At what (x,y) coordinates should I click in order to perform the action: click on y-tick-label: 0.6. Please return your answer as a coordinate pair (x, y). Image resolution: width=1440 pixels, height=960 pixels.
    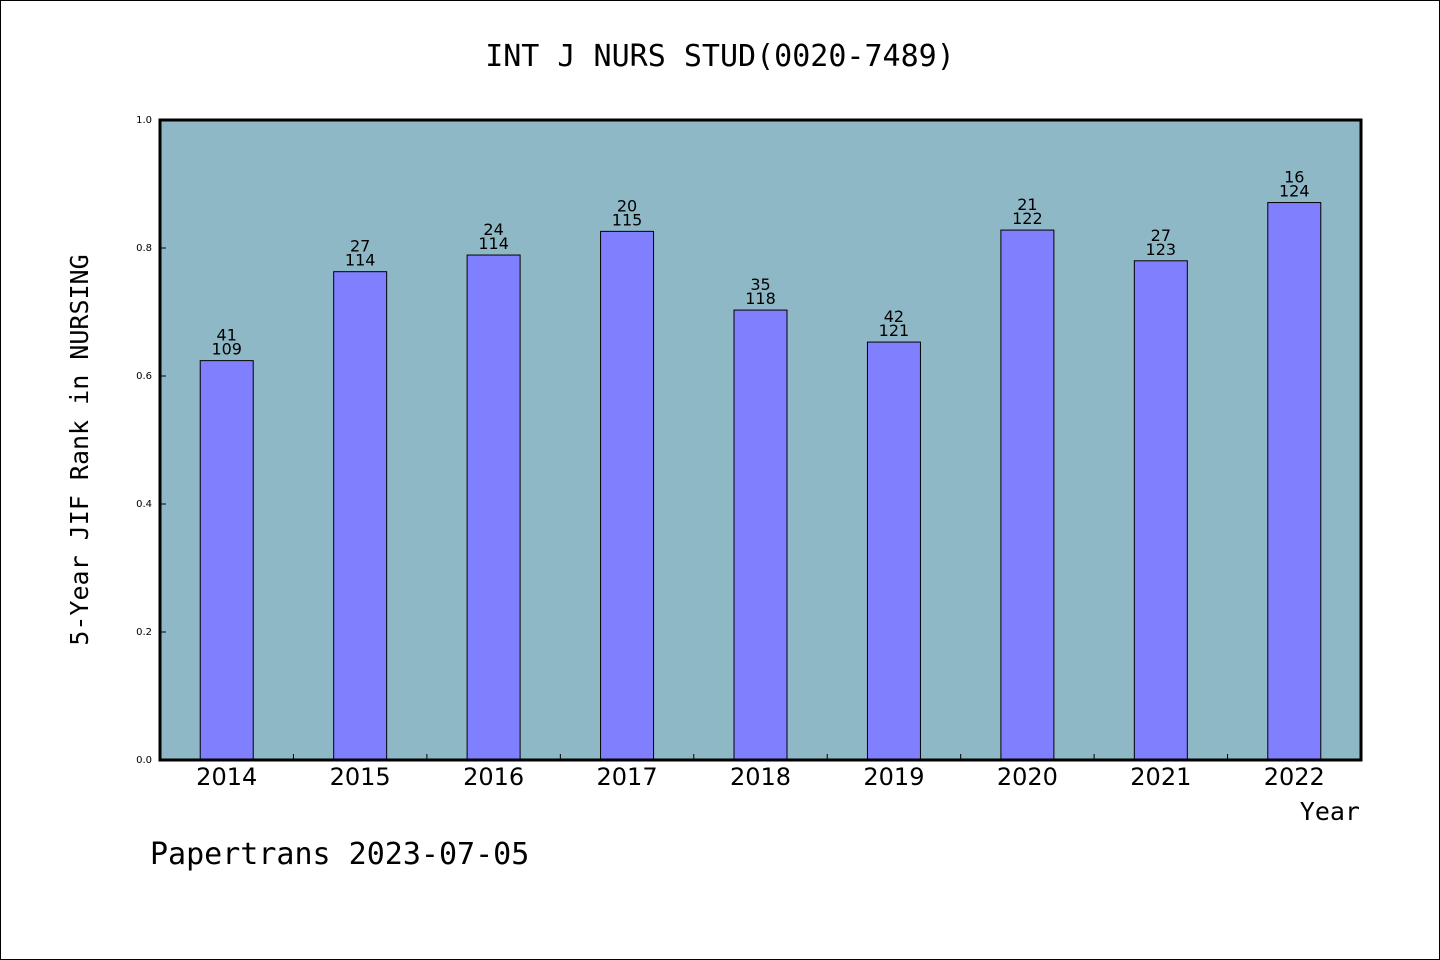
    Looking at the image, I should click on (144, 376).